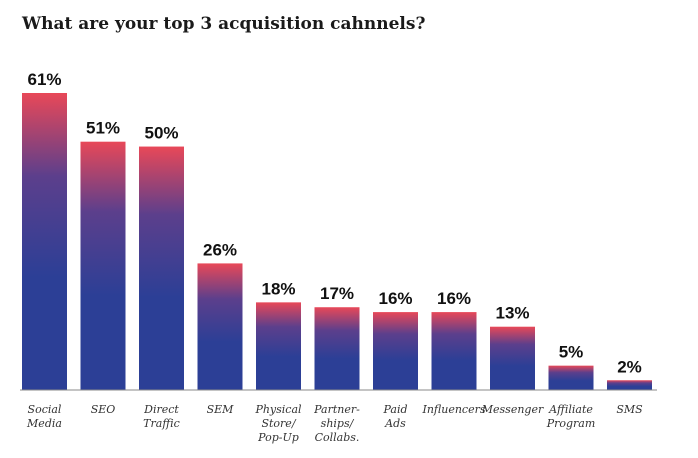 Image resolution: width=698 pixels, height=458 pixels. Describe the element at coordinates (45, 409) in the screenshot. I see `category-label-line: Social` at that location.